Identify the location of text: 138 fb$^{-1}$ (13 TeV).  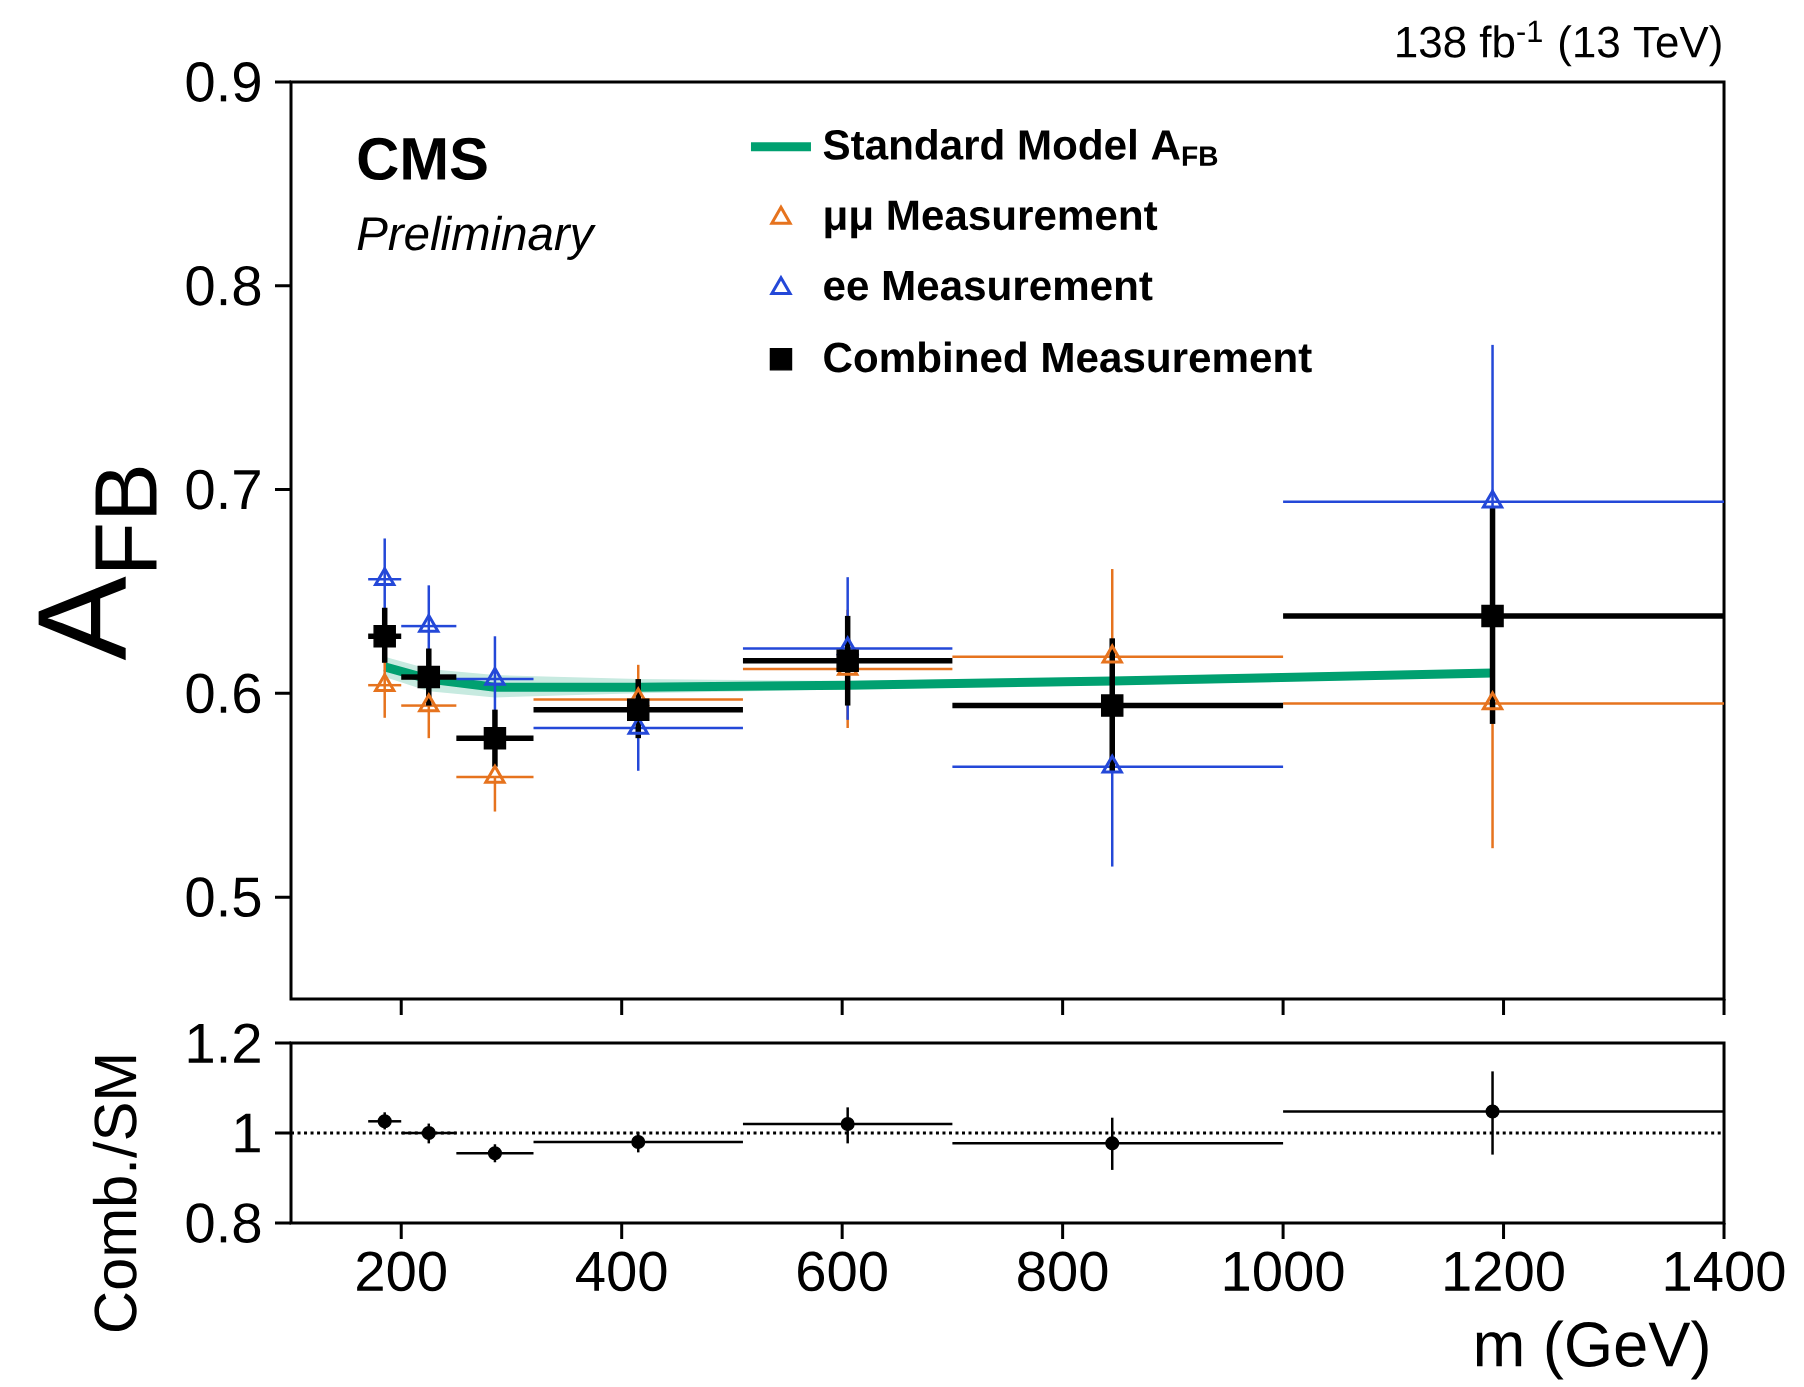
(1559, 43).